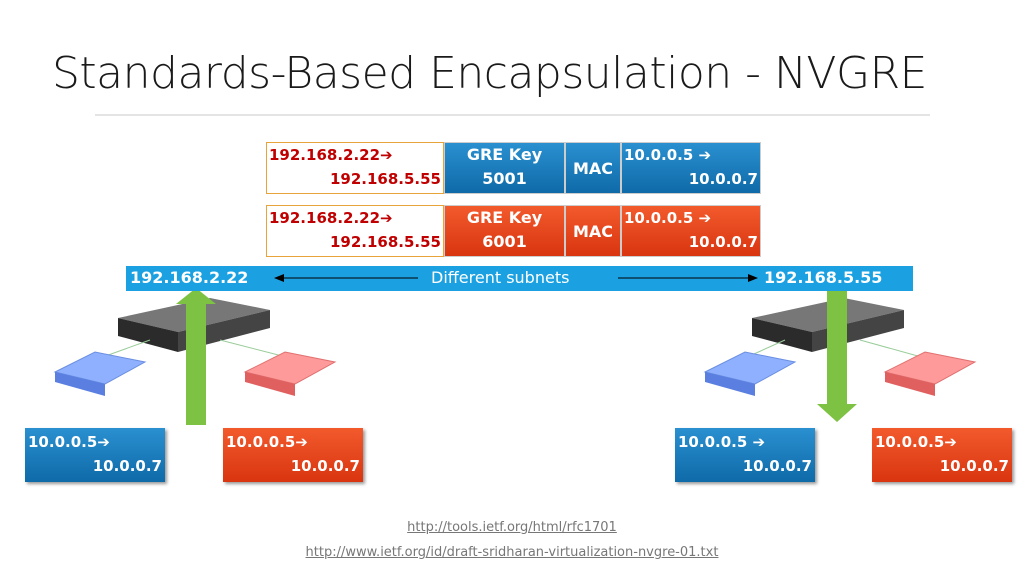 The height and width of the screenshot is (576, 1024). I want to click on gre-header: GRE Key 6001, so click(504, 231).